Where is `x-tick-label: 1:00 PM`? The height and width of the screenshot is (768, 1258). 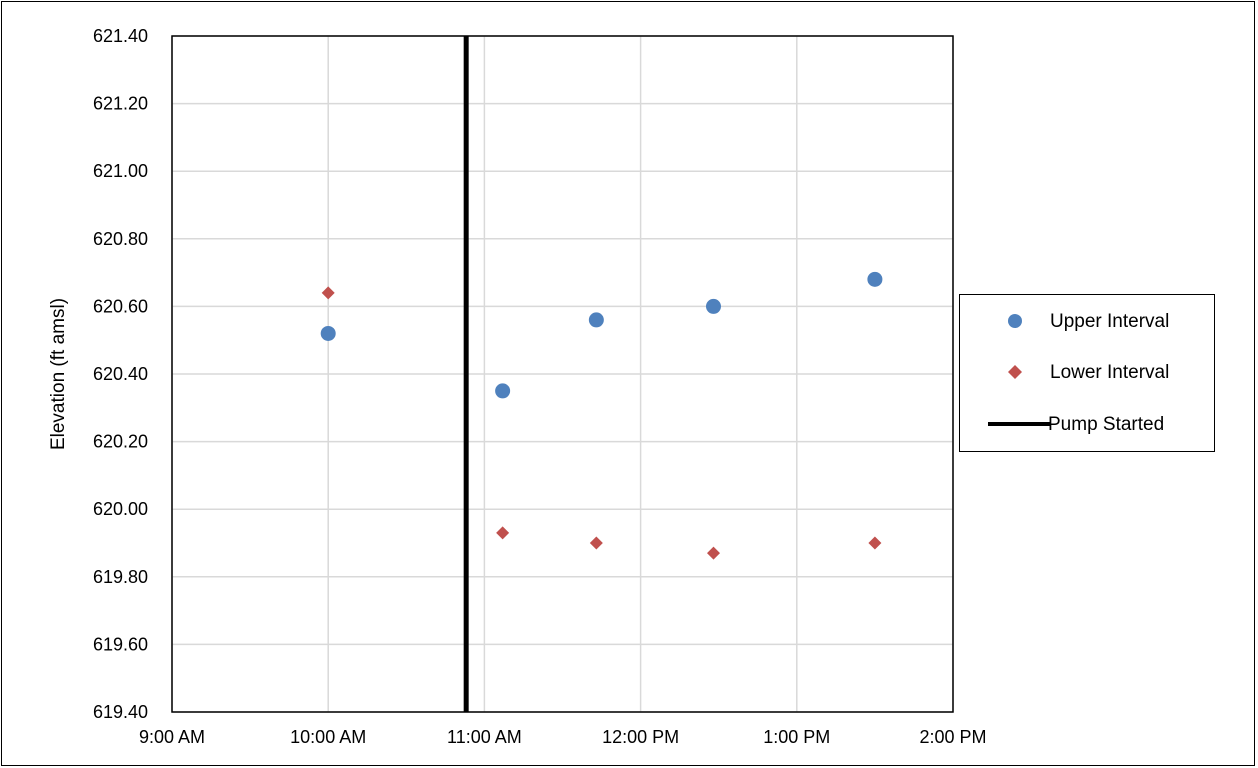 x-tick-label: 1:00 PM is located at coordinates (796, 737).